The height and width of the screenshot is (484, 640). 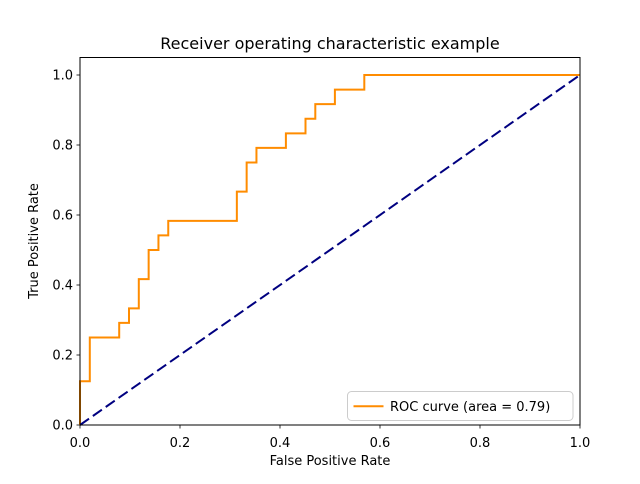 I want to click on y-tick-label: 0.8, so click(x=62, y=146).